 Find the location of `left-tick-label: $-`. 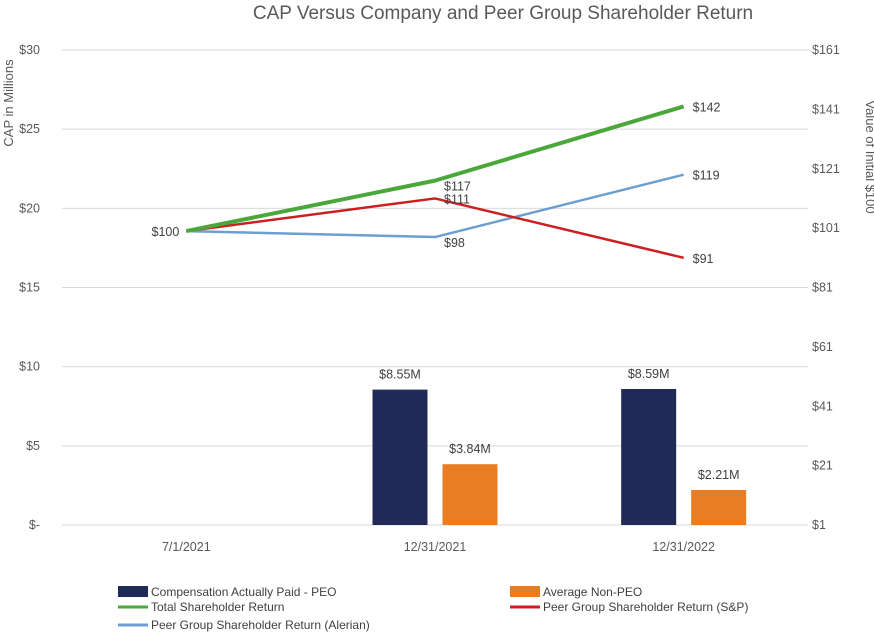

left-tick-label: $- is located at coordinates (34, 525).